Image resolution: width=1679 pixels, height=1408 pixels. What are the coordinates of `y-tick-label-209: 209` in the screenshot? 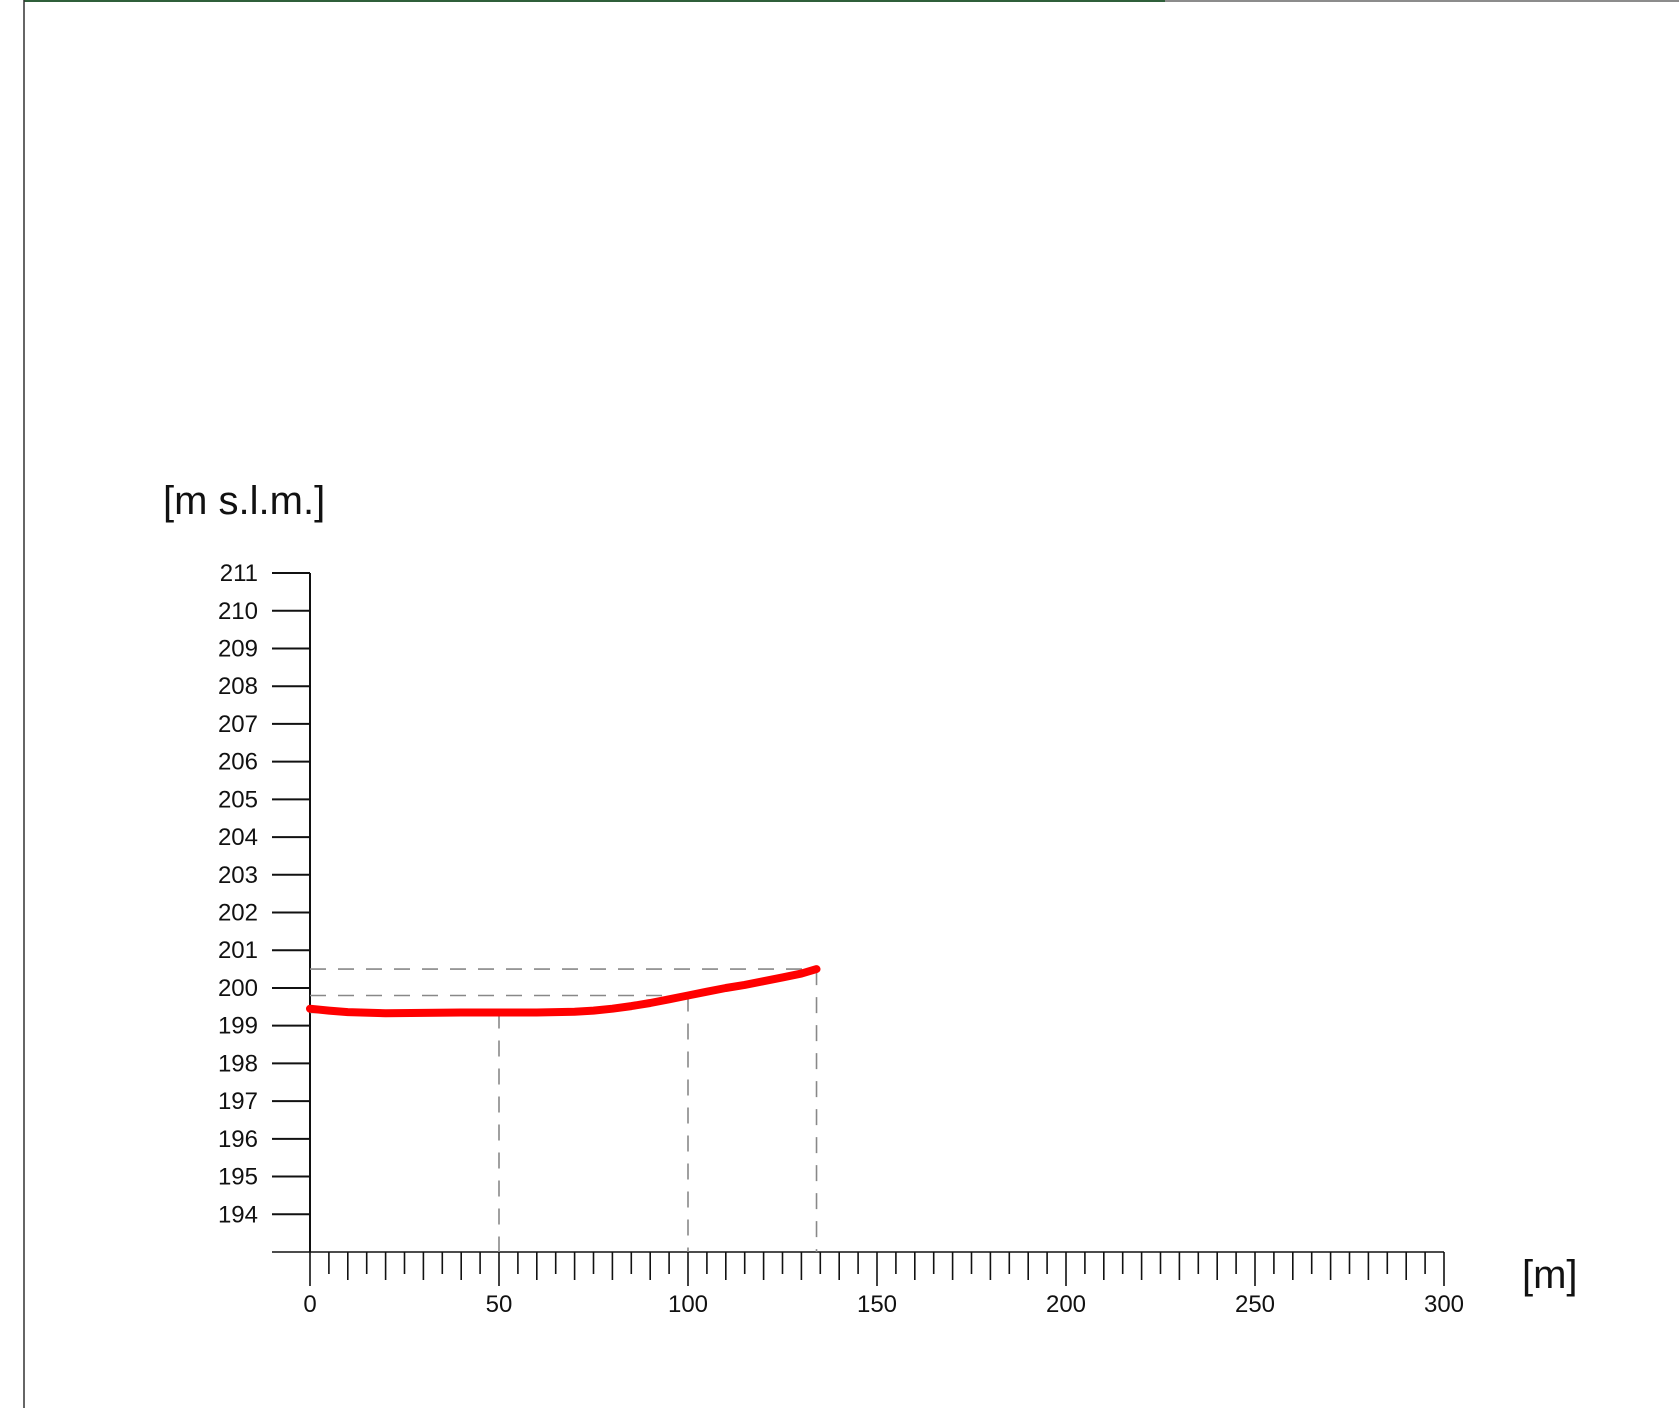 It's located at (238, 648).